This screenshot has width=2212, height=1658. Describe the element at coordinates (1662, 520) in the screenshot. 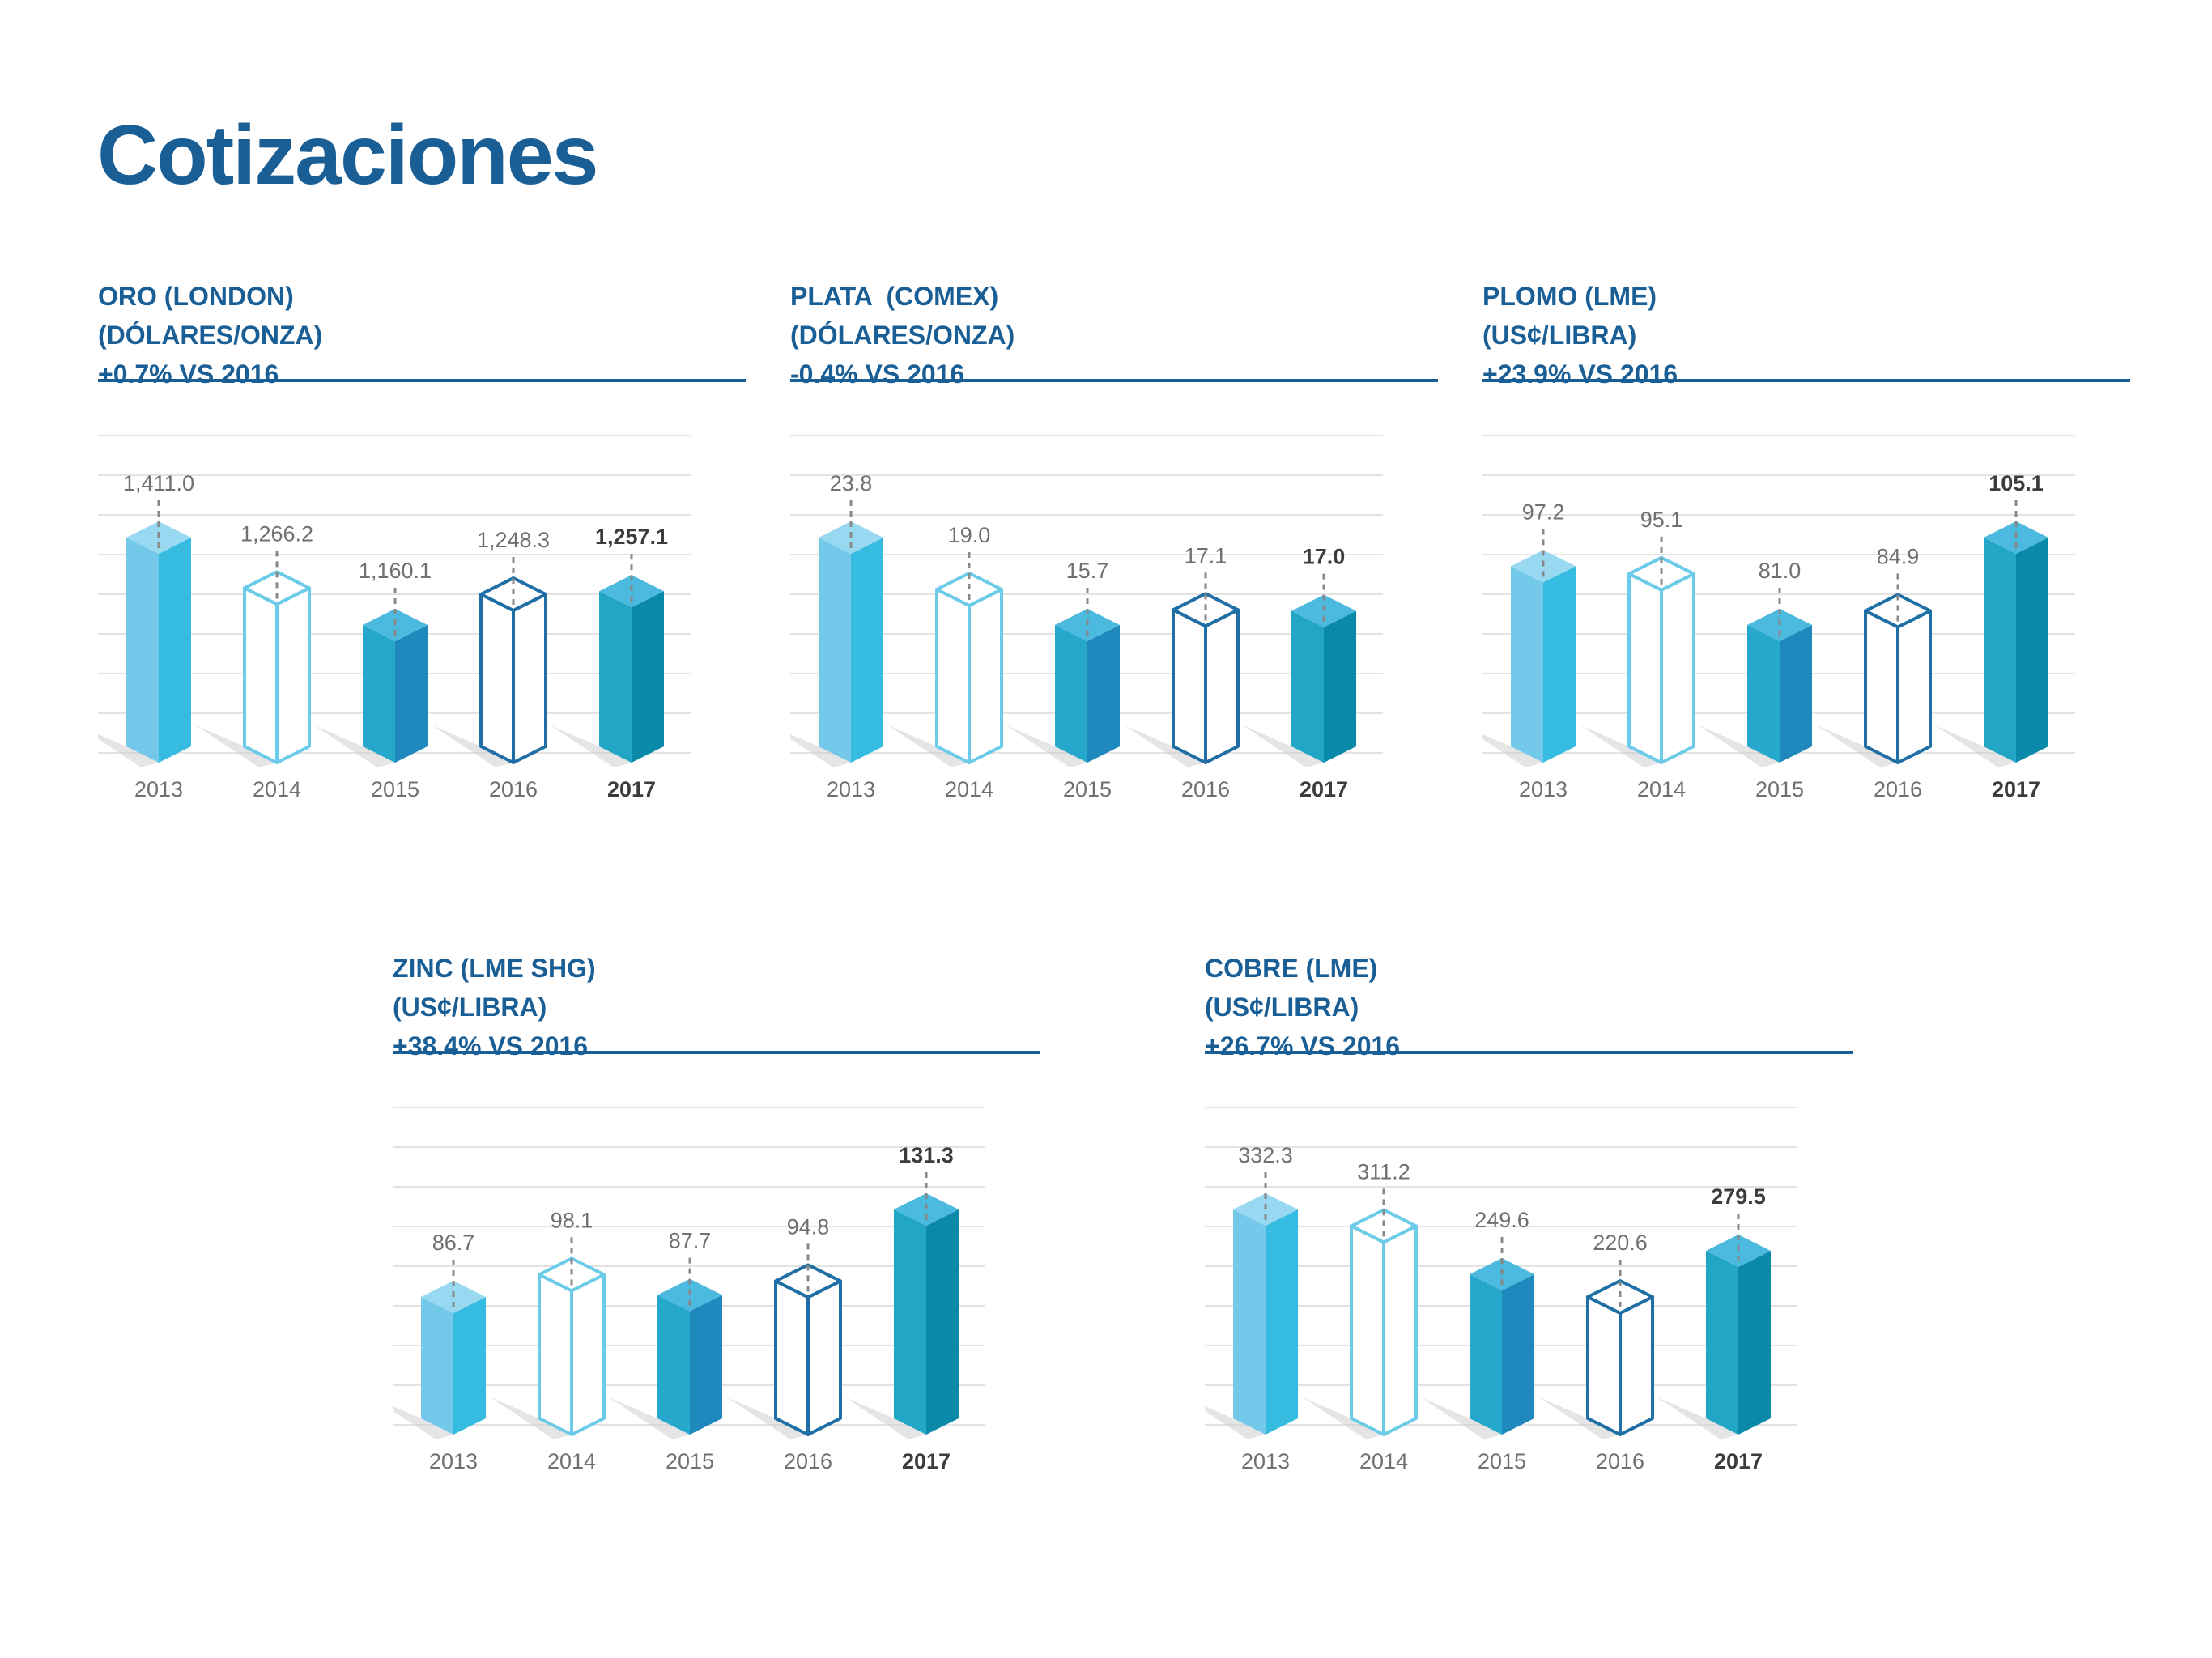

I see `bar-value-label: 95.1` at that location.